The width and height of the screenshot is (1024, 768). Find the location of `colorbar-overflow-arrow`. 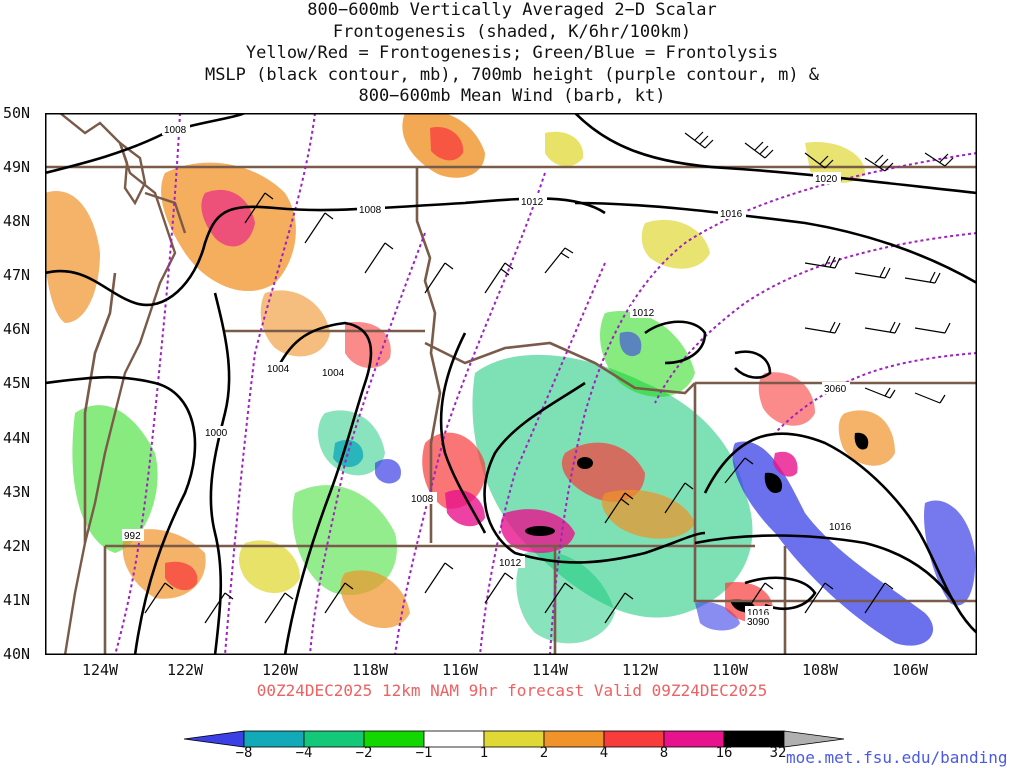

colorbar-overflow-arrow is located at coordinates (814, 739).